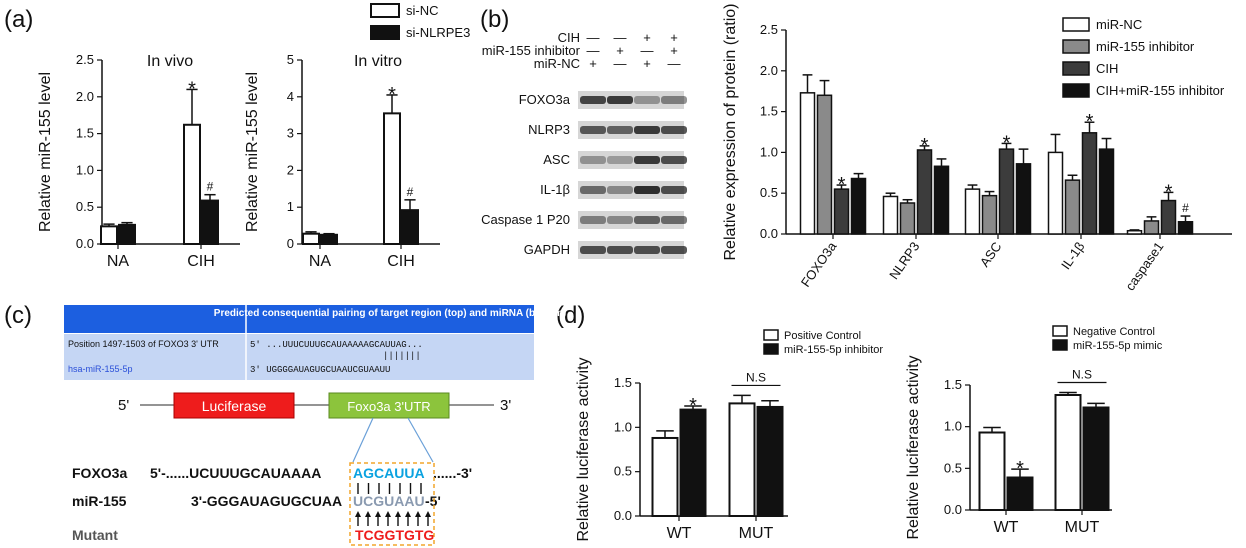 This screenshot has height=548, width=1246. I want to click on bar-cih-caspase1, so click(1168, 217).